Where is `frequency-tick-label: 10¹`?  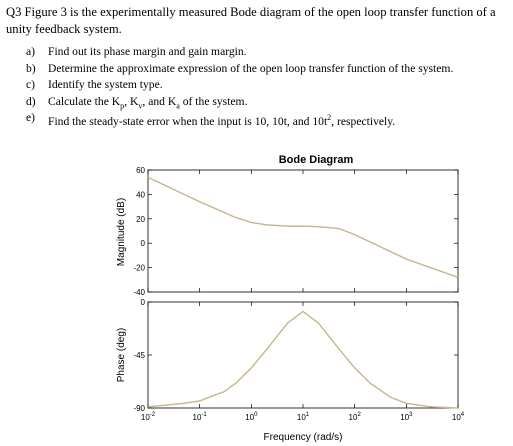
frequency-tick-label: 10¹ is located at coordinates (303, 417).